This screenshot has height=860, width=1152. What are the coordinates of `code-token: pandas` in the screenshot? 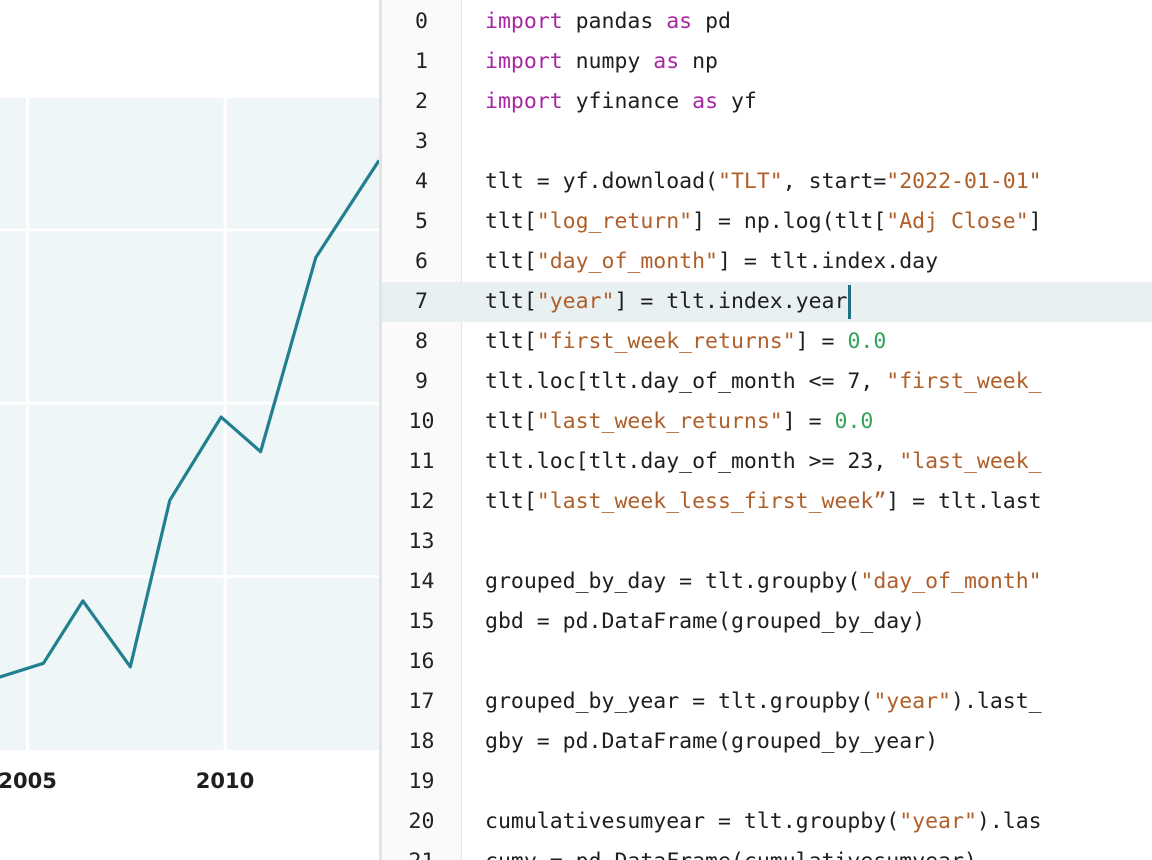 It's located at (614, 21).